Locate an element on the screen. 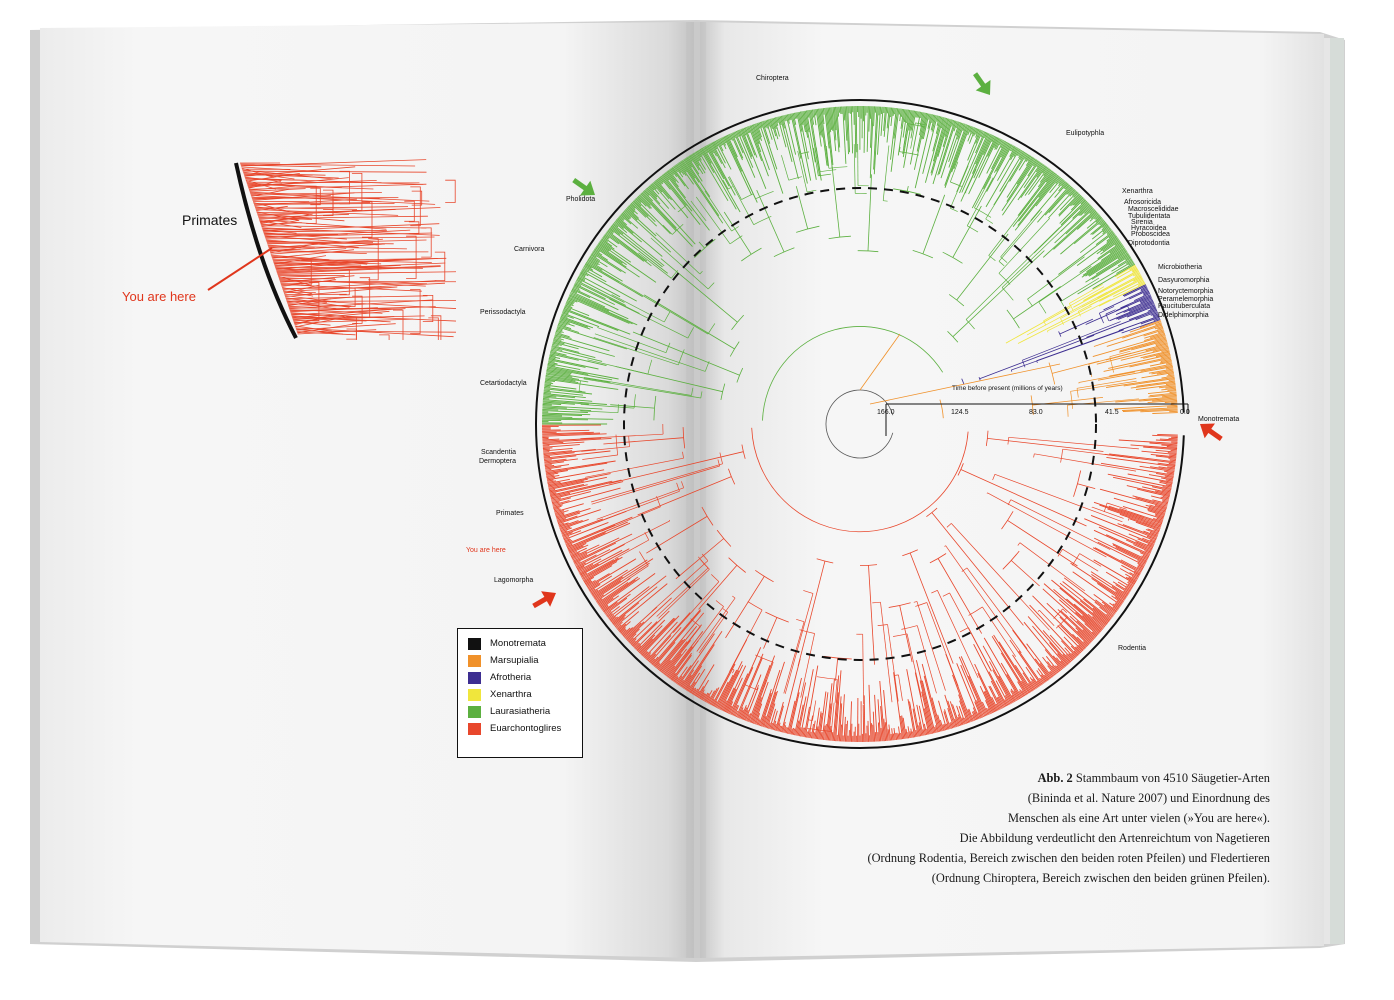  inset-you-are-here-label: You are here is located at coordinates (159, 296).